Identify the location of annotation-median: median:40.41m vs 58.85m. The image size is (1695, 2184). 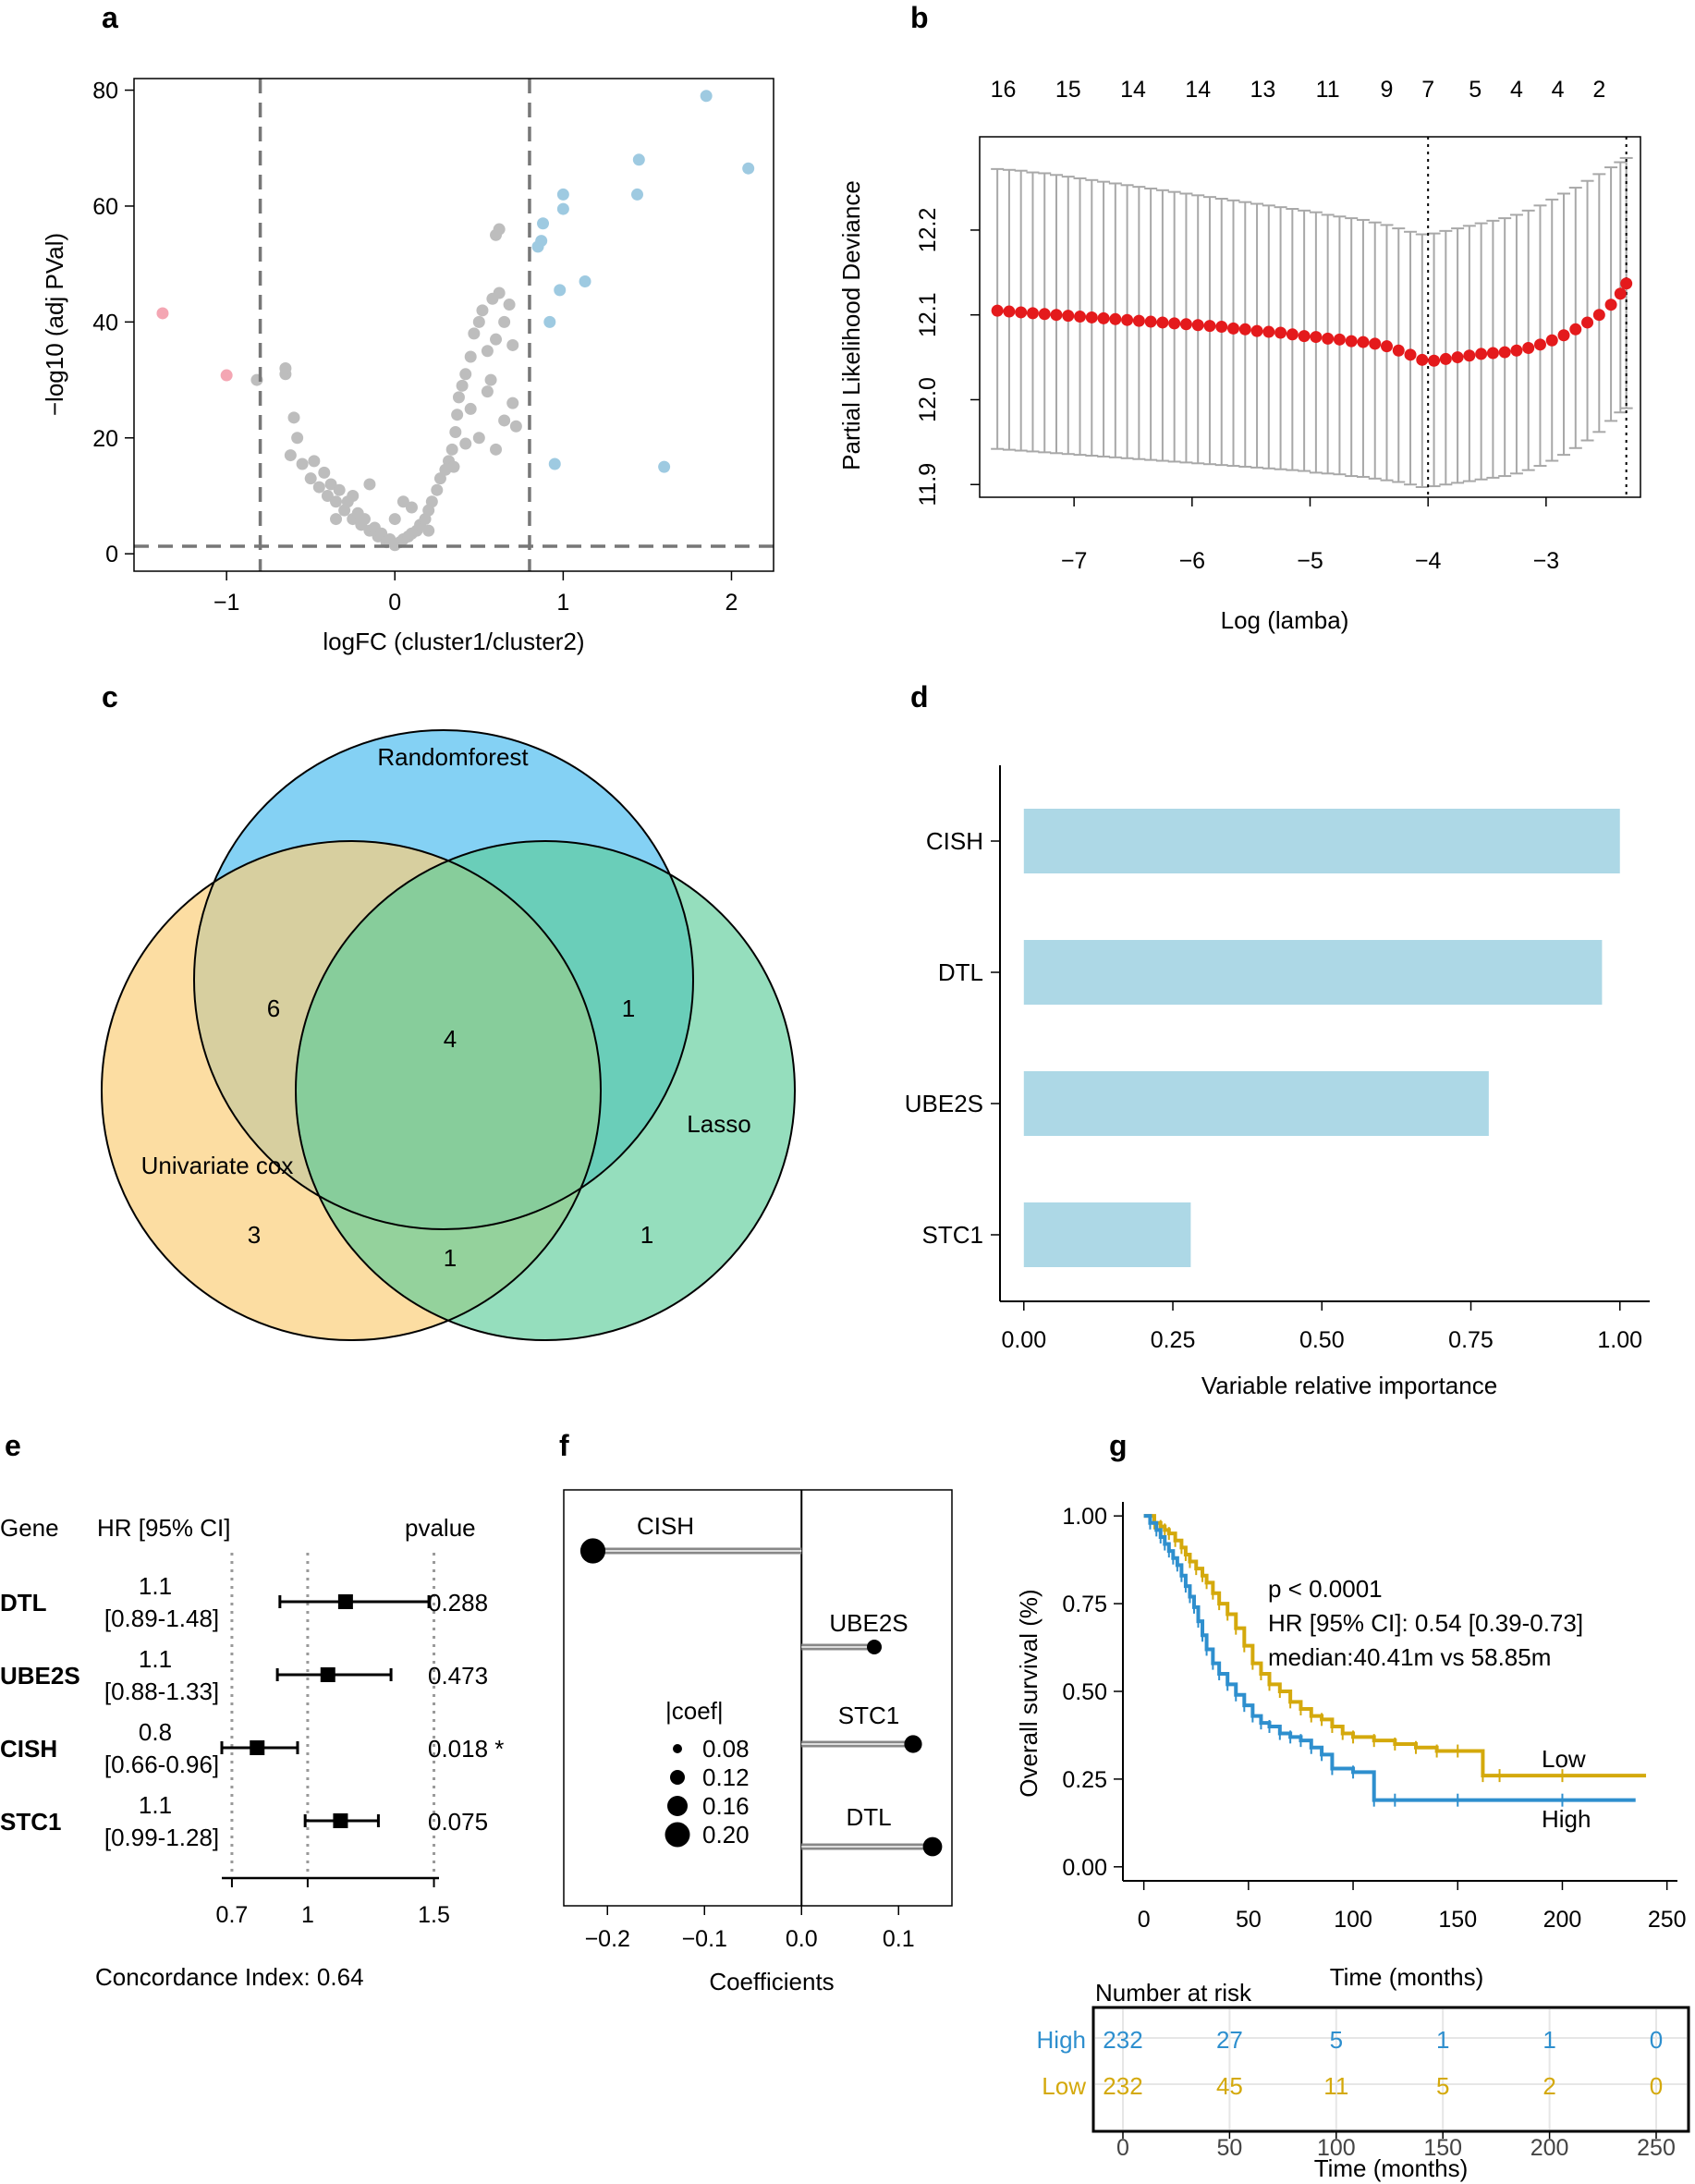
(1409, 1657).